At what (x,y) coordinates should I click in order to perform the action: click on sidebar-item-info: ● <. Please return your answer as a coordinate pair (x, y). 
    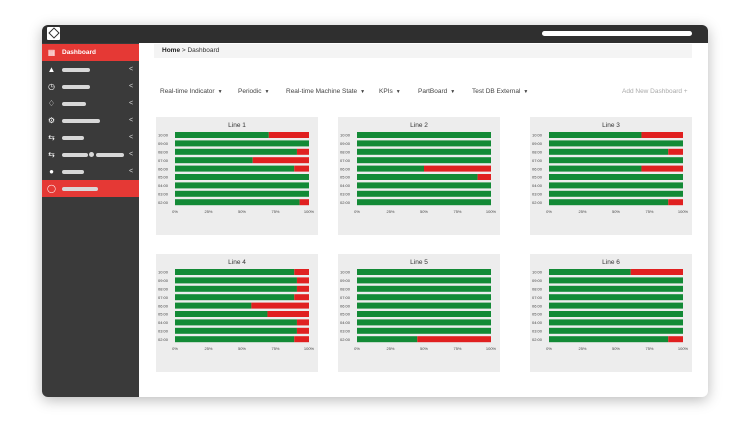
    Looking at the image, I should click on (90, 171).